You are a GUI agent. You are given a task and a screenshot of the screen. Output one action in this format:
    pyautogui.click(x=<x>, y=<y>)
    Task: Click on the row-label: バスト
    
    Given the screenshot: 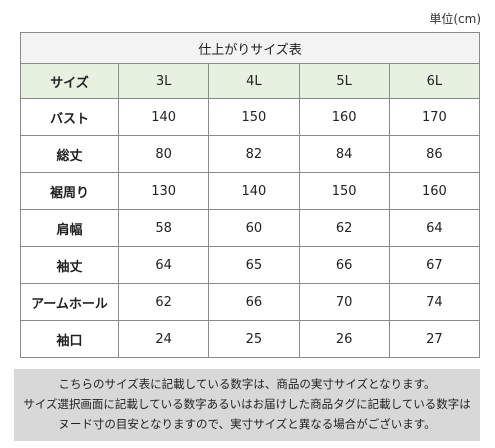 What is the action you would take?
    pyautogui.click(x=69, y=117)
    